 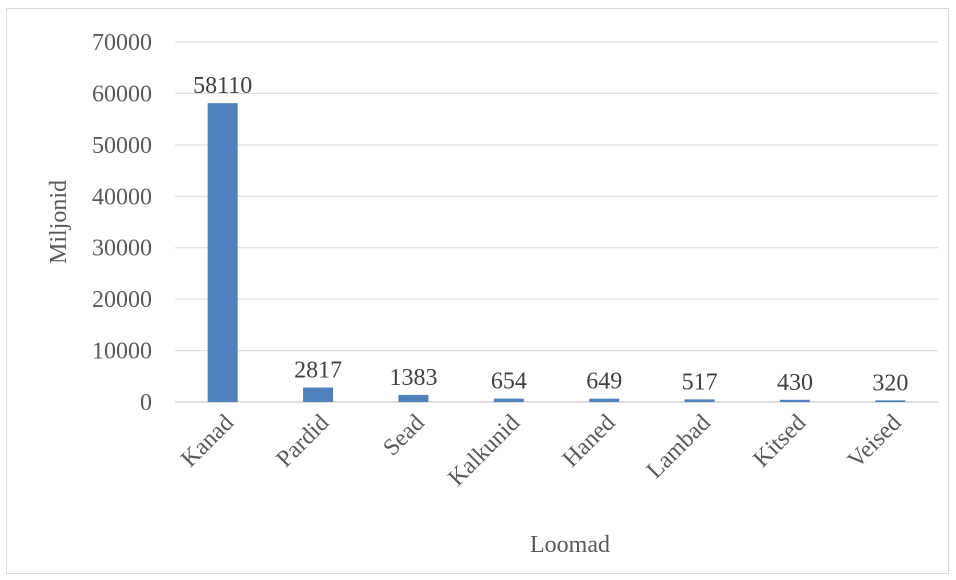 What do you see at coordinates (122, 197) in the screenshot?
I see `y-tick-label: 40000` at bounding box center [122, 197].